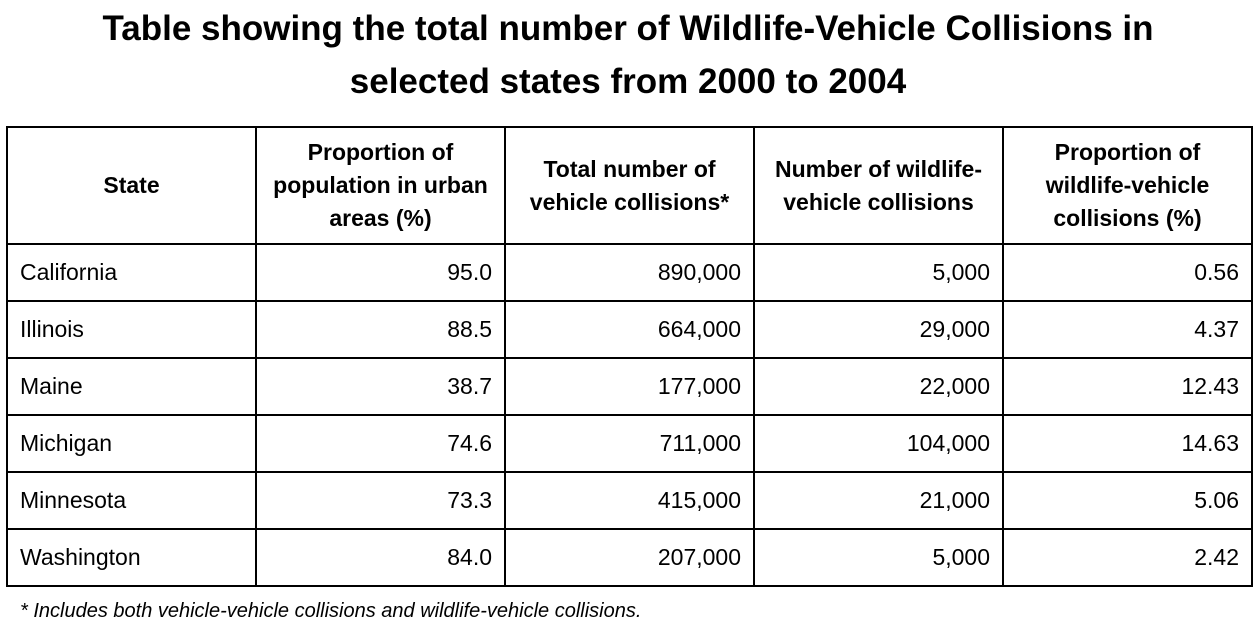  What do you see at coordinates (878, 500) in the screenshot?
I see `table-cell-wildlife-collisions: 21,000` at bounding box center [878, 500].